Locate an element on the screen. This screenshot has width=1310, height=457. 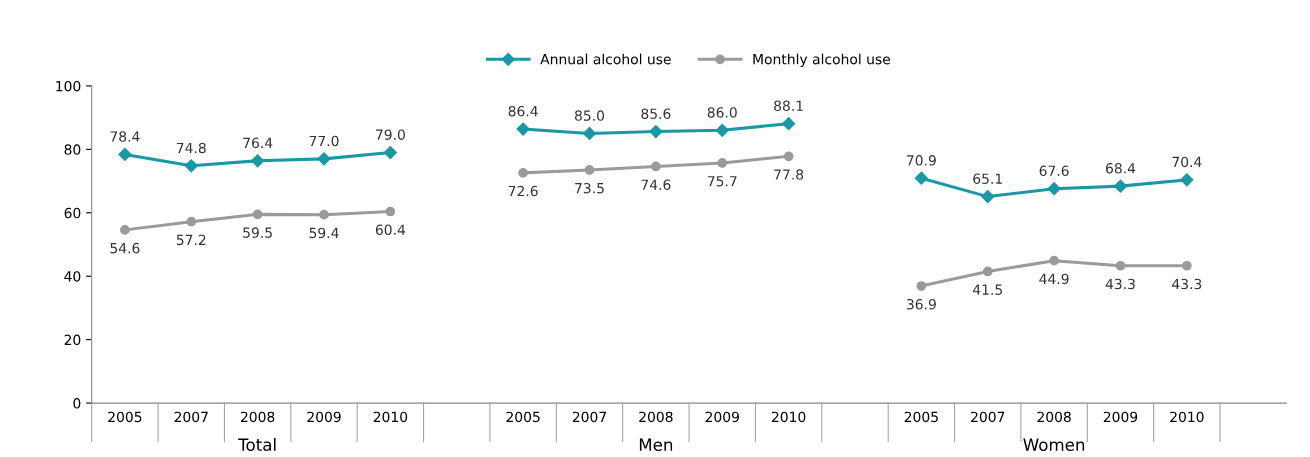
data-label: 65.1 is located at coordinates (987, 178).